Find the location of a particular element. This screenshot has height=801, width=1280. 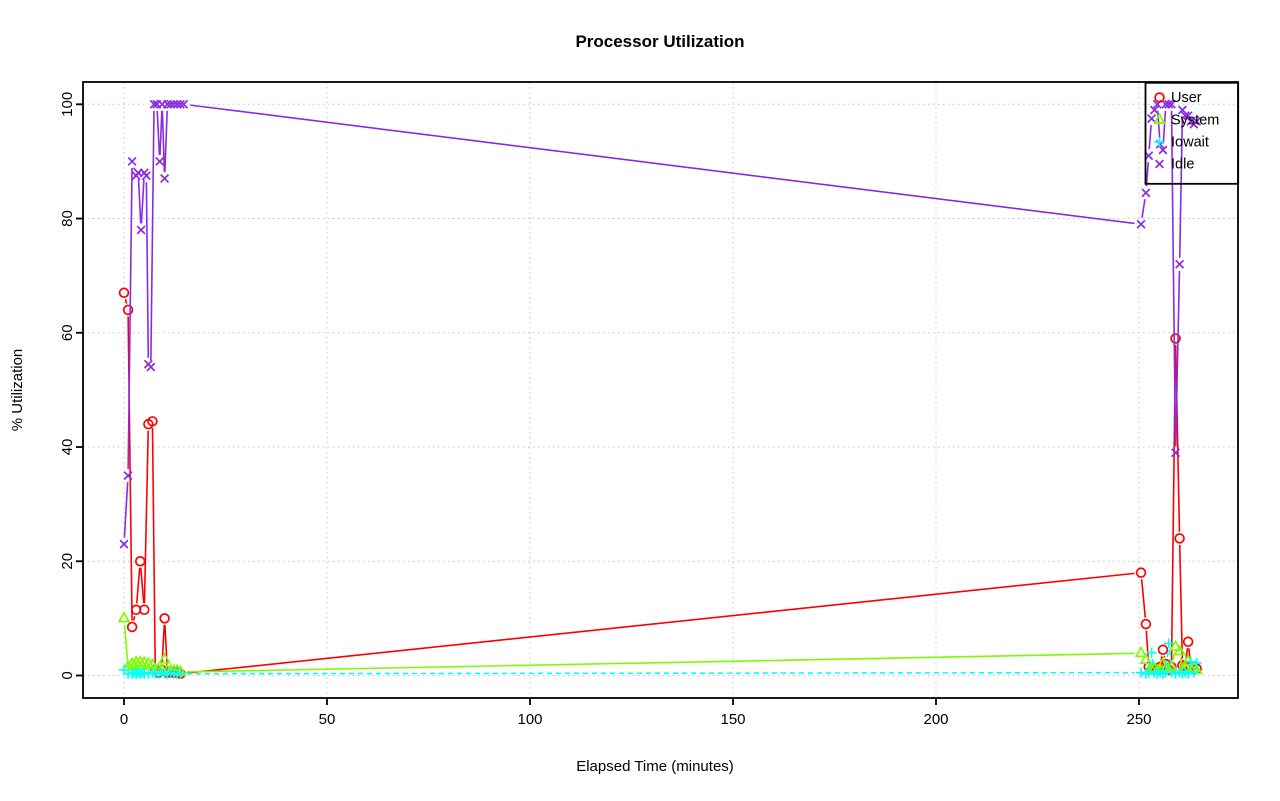

legend-marker-glyph-idle is located at coordinates (1159, 164).